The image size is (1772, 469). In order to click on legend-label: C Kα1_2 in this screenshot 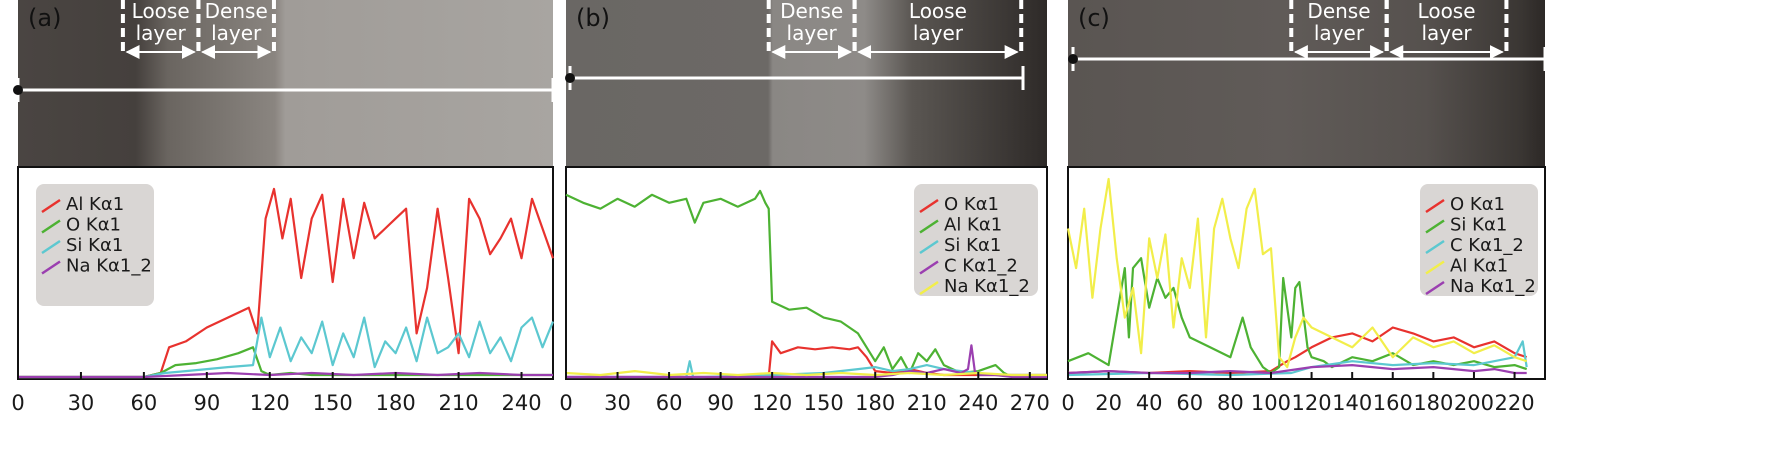, I will do `click(1487, 245)`.